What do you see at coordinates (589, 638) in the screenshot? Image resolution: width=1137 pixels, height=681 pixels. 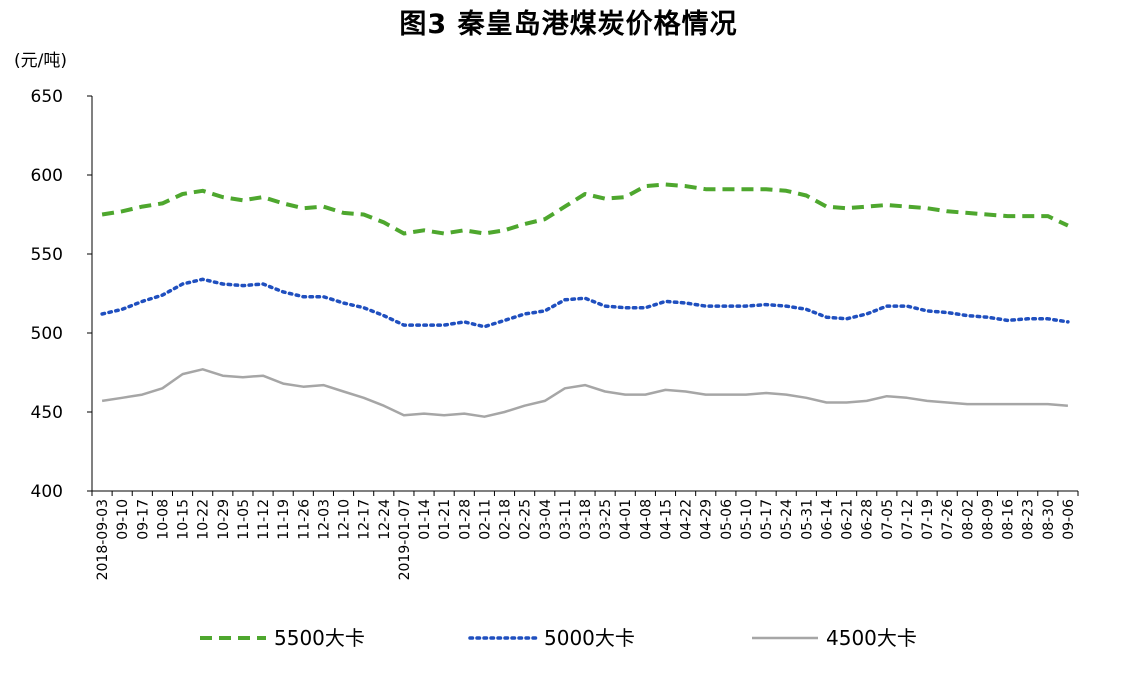 I see `legend-label-2: 5000大卡` at bounding box center [589, 638].